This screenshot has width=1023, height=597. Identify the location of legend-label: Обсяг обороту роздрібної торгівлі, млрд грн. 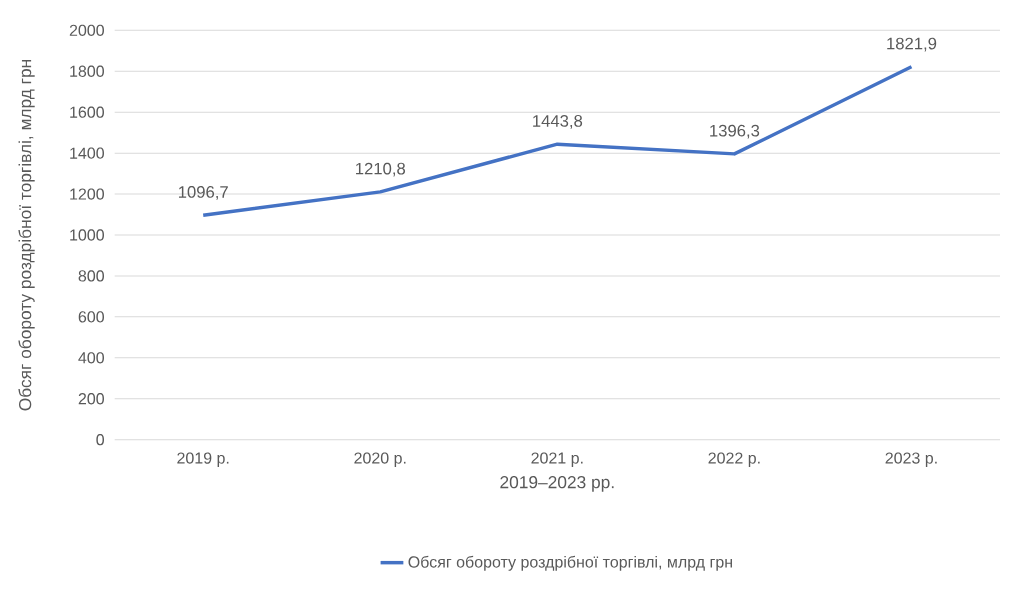
(570, 563).